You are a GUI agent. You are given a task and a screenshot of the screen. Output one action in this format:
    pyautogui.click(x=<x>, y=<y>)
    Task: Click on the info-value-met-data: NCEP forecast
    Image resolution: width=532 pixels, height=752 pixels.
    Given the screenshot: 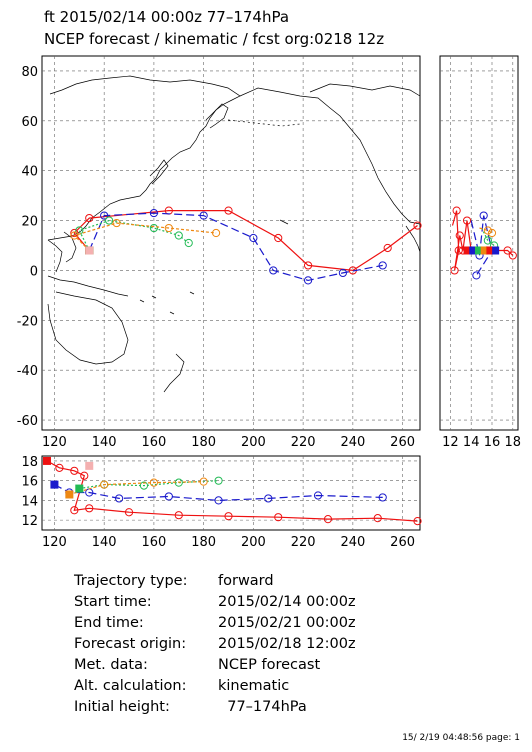 What is the action you would take?
    pyautogui.click(x=269, y=665)
    